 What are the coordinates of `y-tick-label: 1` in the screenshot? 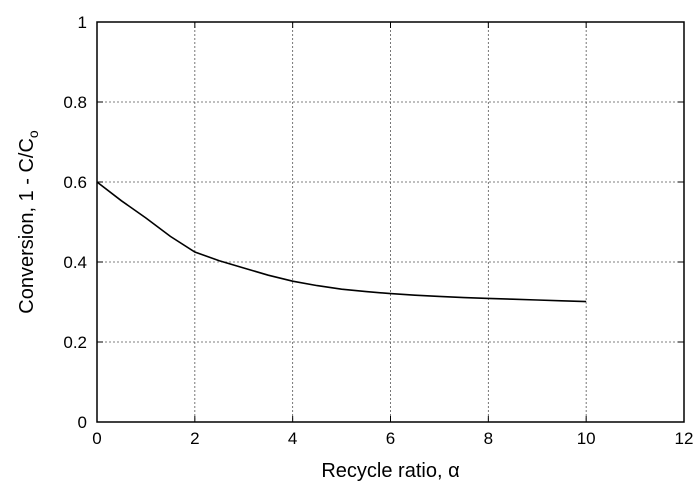 It's located at (82, 22).